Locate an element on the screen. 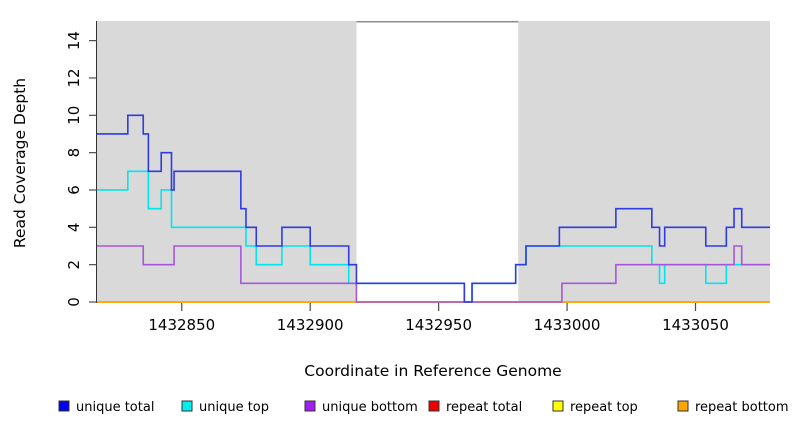 The image size is (792, 436). y-tick-label: 0 is located at coordinates (74, 302).